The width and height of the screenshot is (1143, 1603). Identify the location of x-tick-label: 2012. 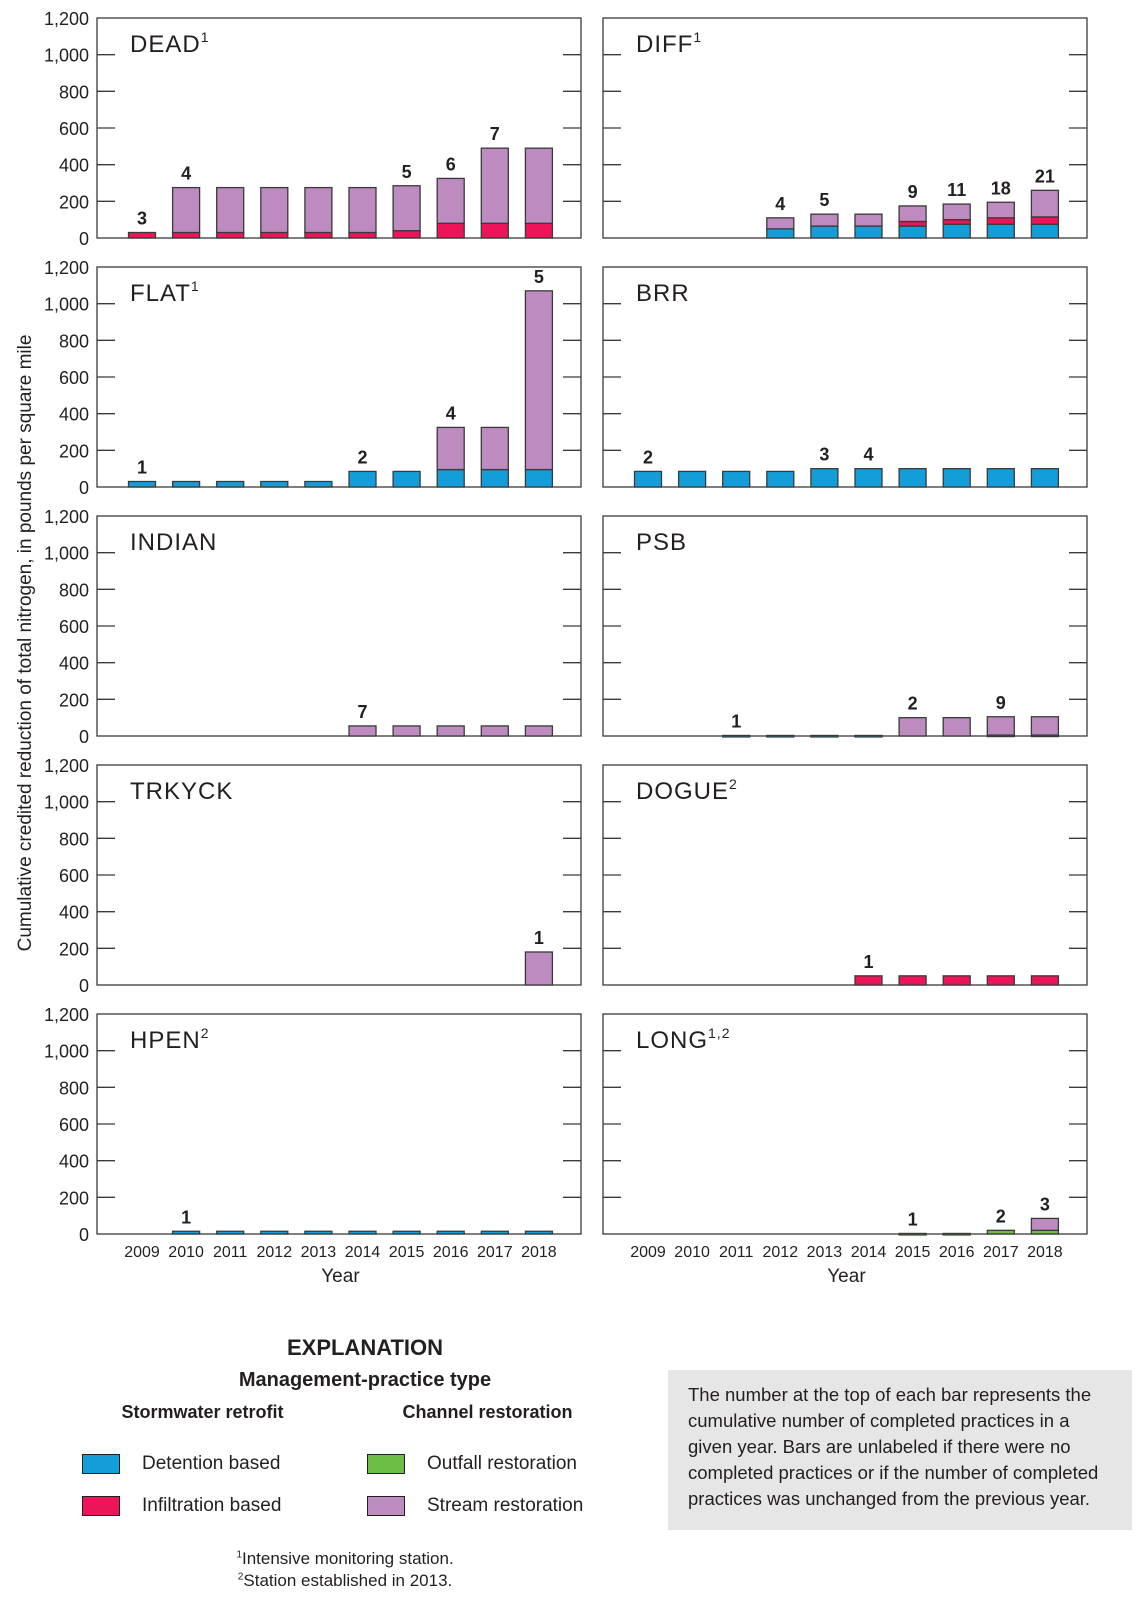
(275, 1252).